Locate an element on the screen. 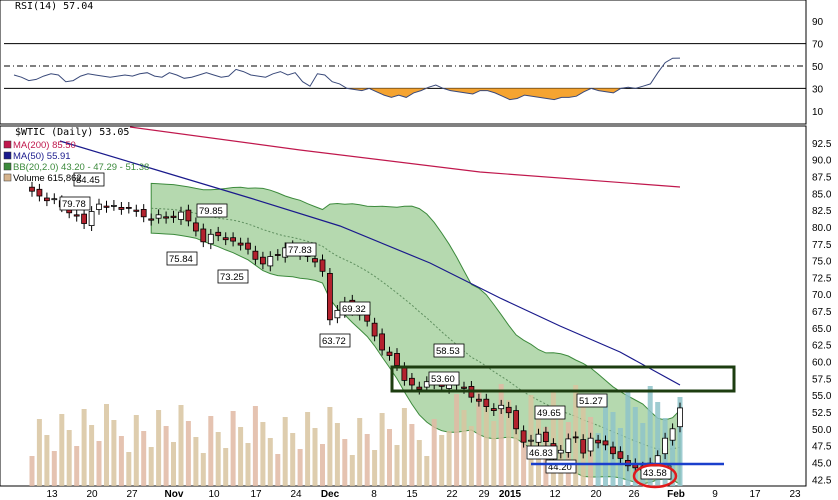 The image size is (838, 500). price-annotation-label: 58.53 is located at coordinates (448, 351).